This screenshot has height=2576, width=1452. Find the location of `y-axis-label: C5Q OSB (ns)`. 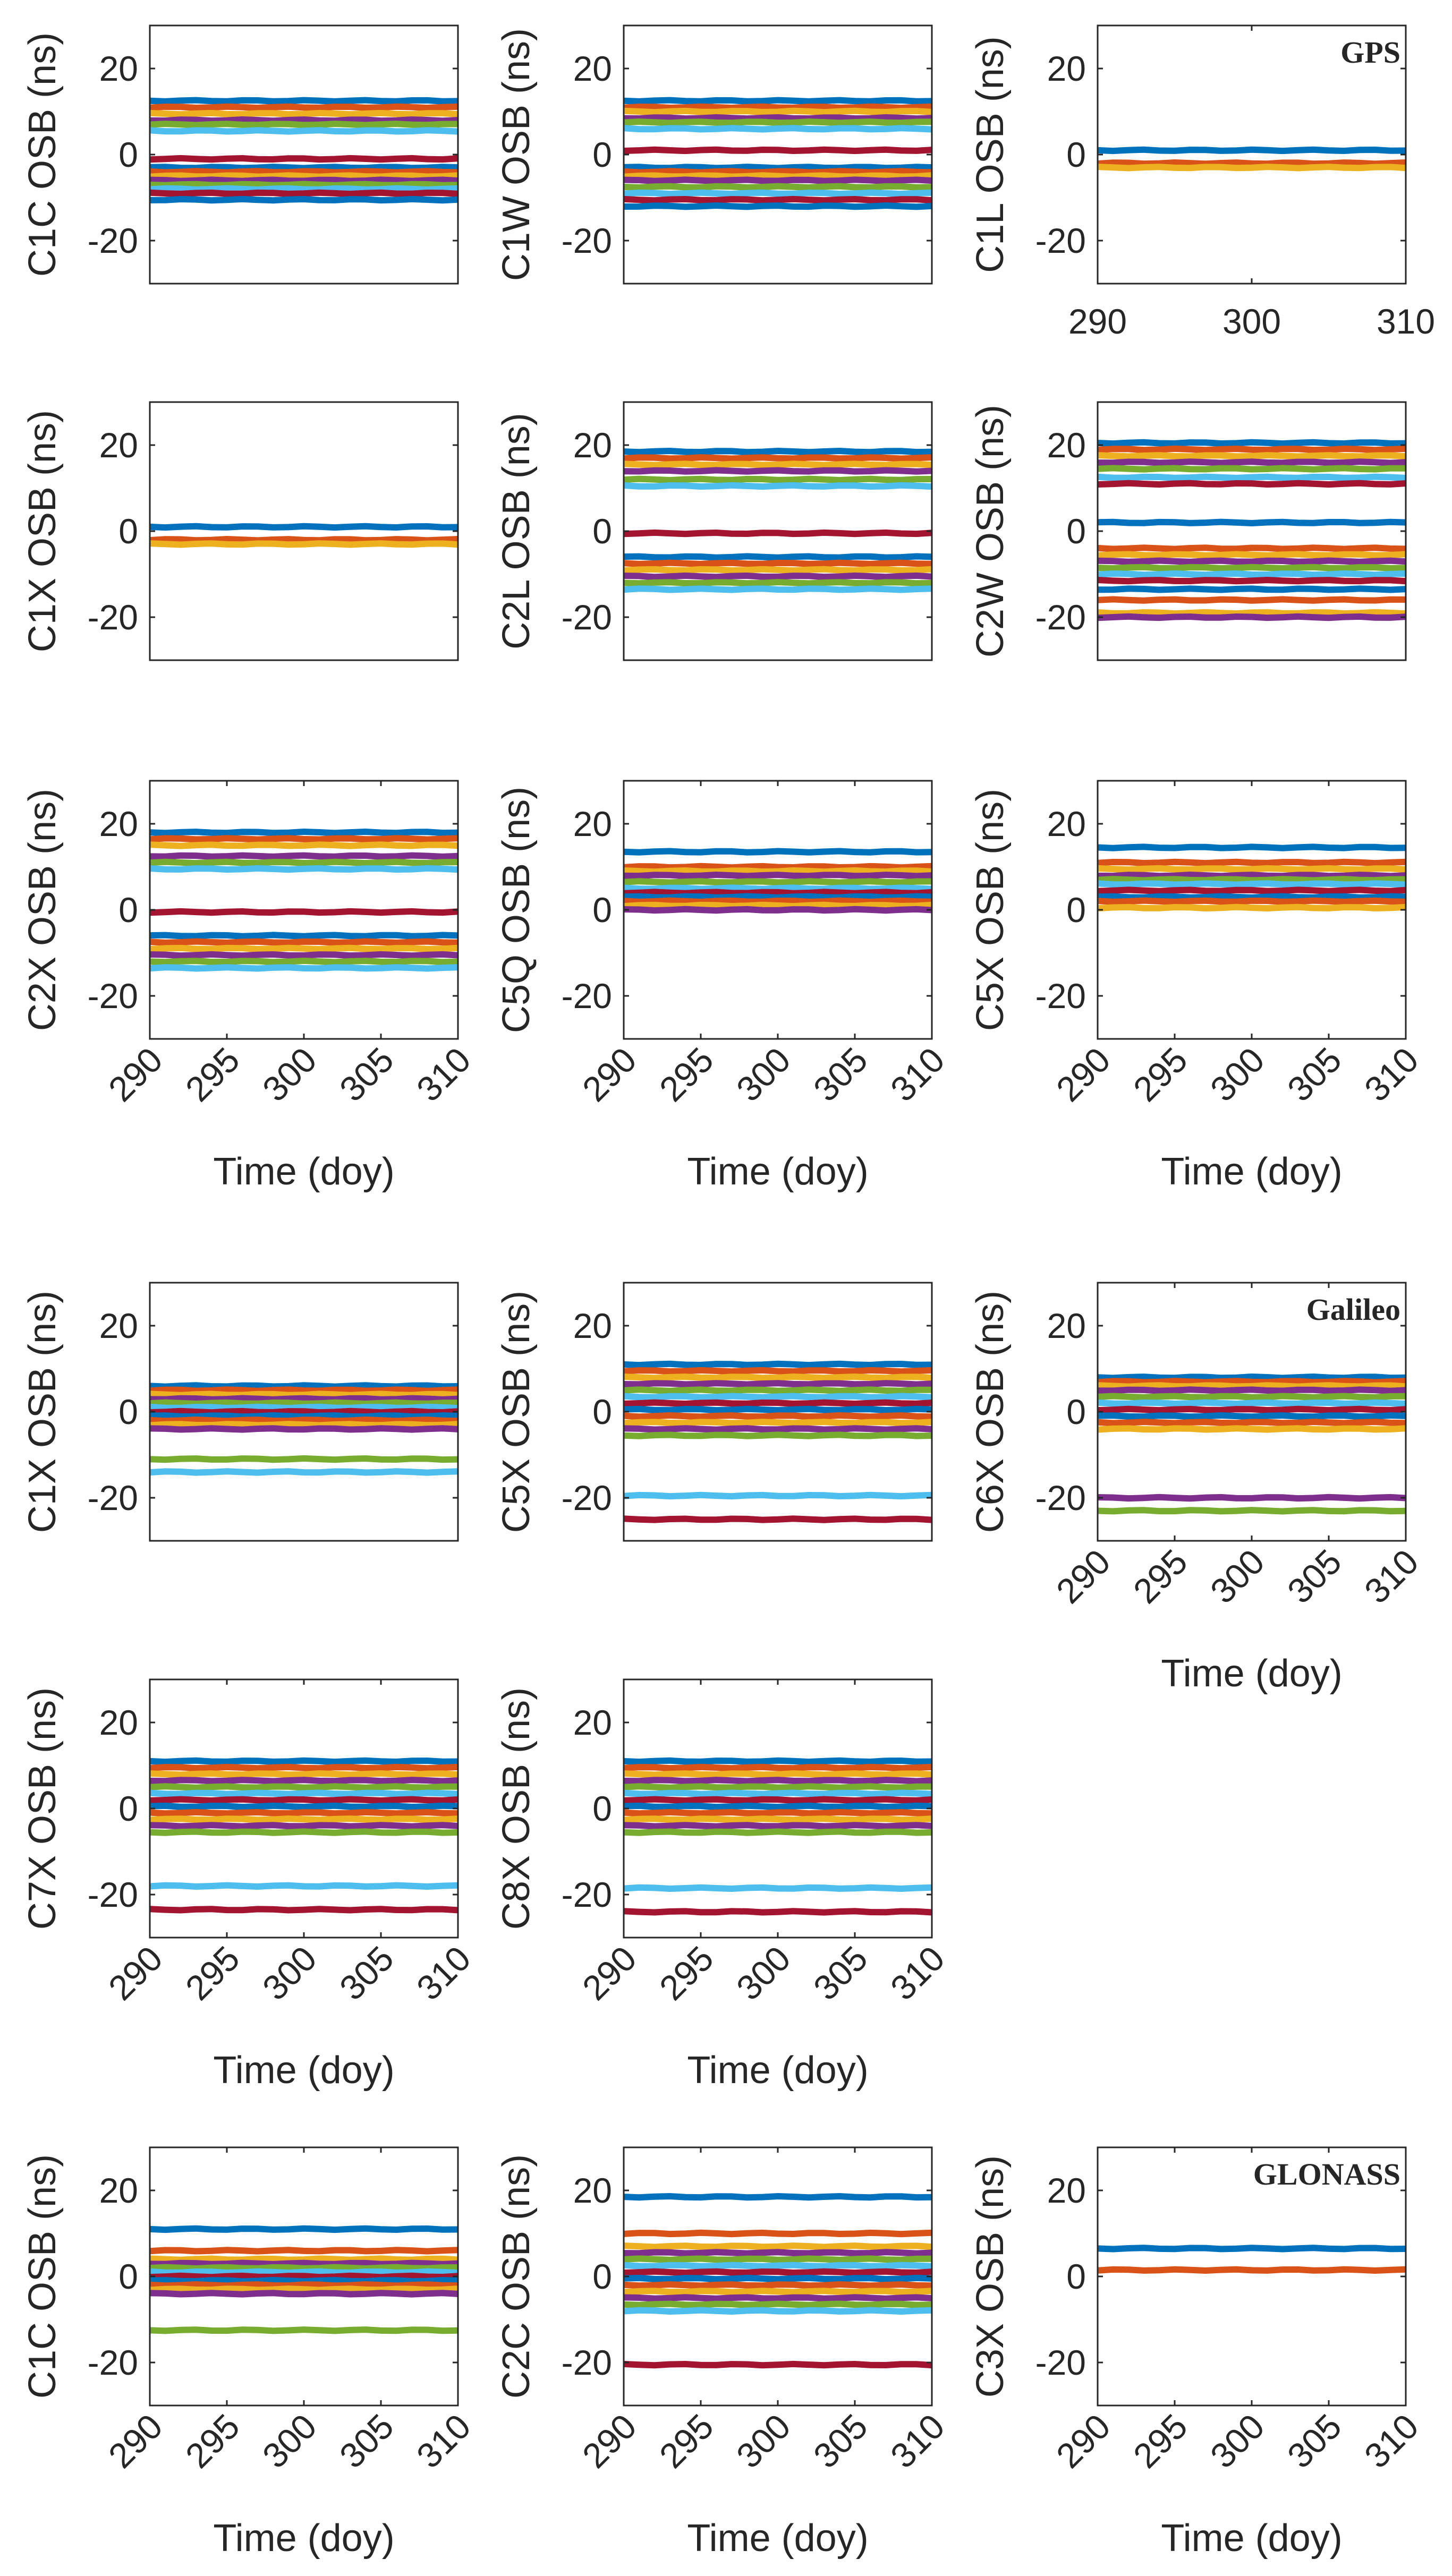

y-axis-label: C5Q OSB (ns) is located at coordinates (516, 910).